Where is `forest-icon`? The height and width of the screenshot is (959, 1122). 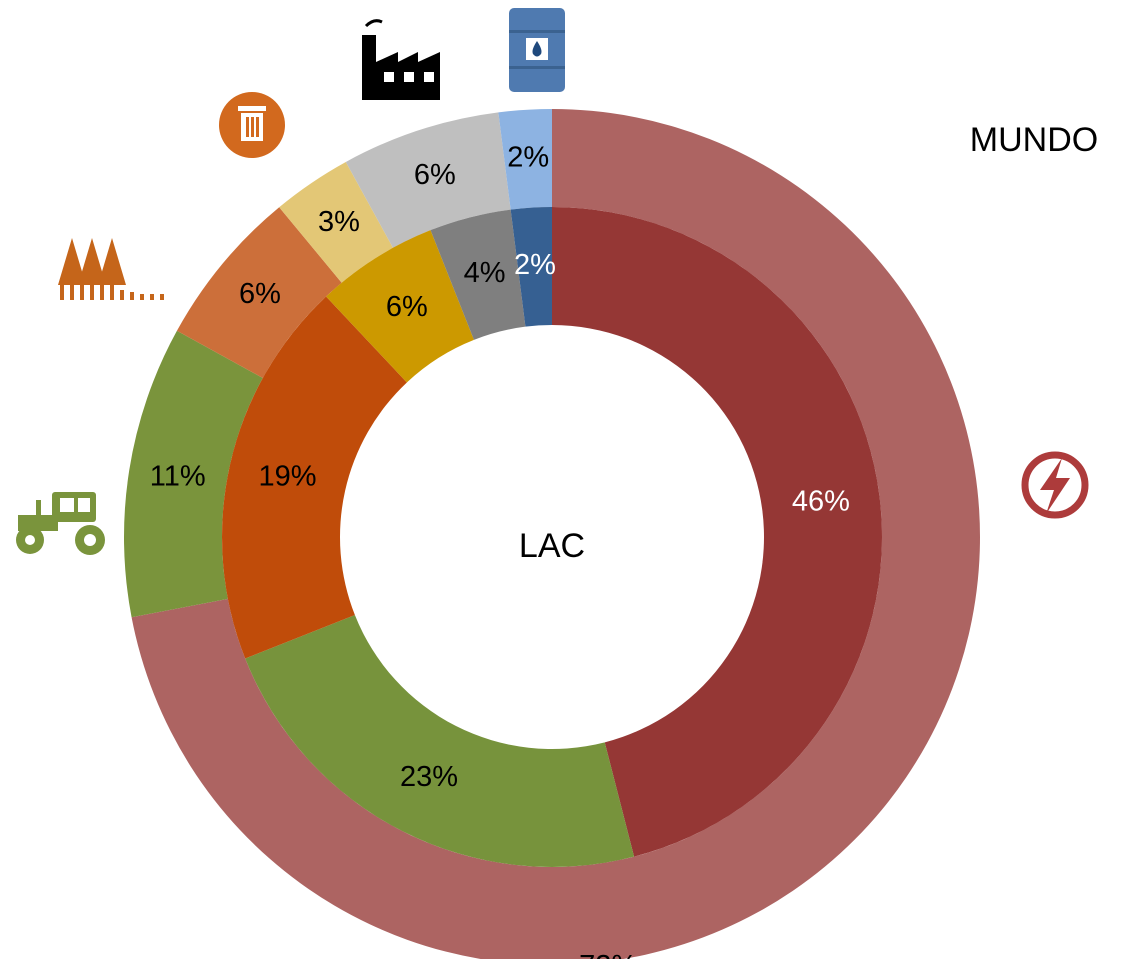
forest-icon is located at coordinates (111, 269).